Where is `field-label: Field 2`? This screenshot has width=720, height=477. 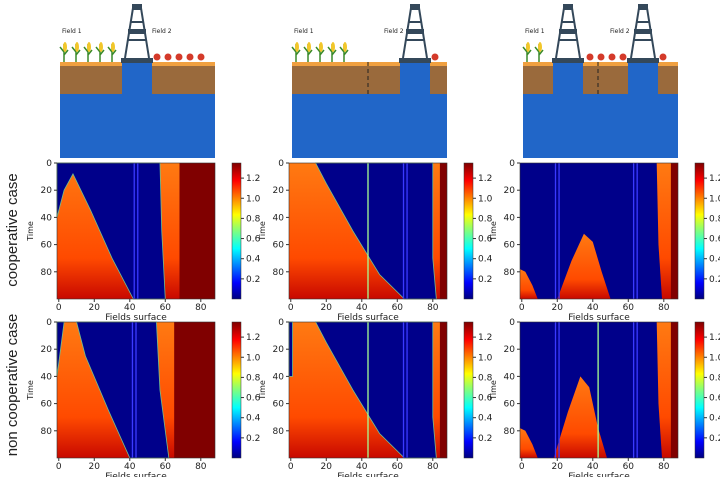
field-label: Field 2 is located at coordinates (394, 31).